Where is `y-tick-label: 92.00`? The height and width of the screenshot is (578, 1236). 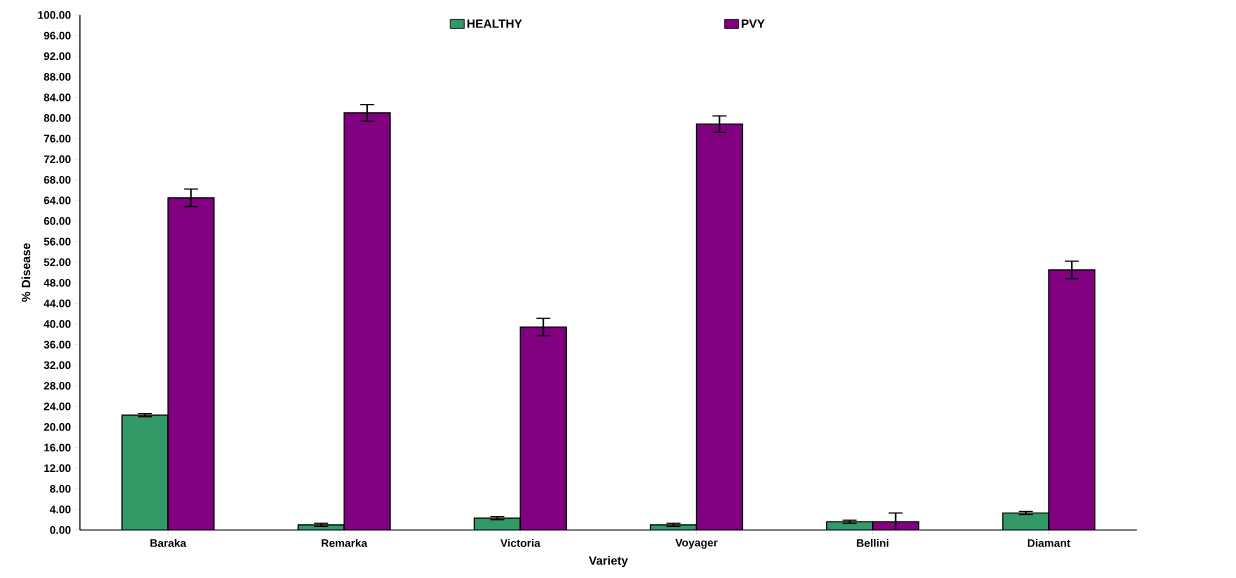
y-tick-label: 92.00 is located at coordinates (57, 56).